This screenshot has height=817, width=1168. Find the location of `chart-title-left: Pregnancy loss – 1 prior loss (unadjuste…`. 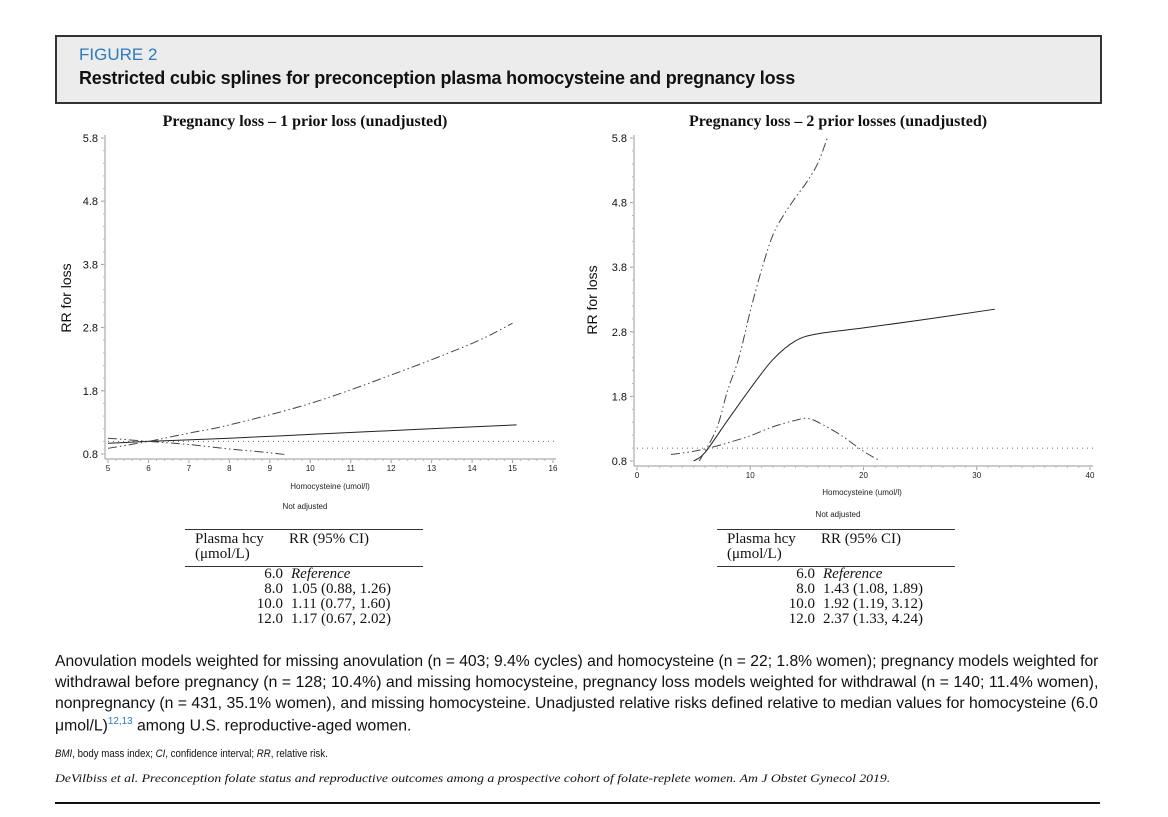

chart-title-left: Pregnancy loss – 1 prior loss (unadjuste… is located at coordinates (305, 121).